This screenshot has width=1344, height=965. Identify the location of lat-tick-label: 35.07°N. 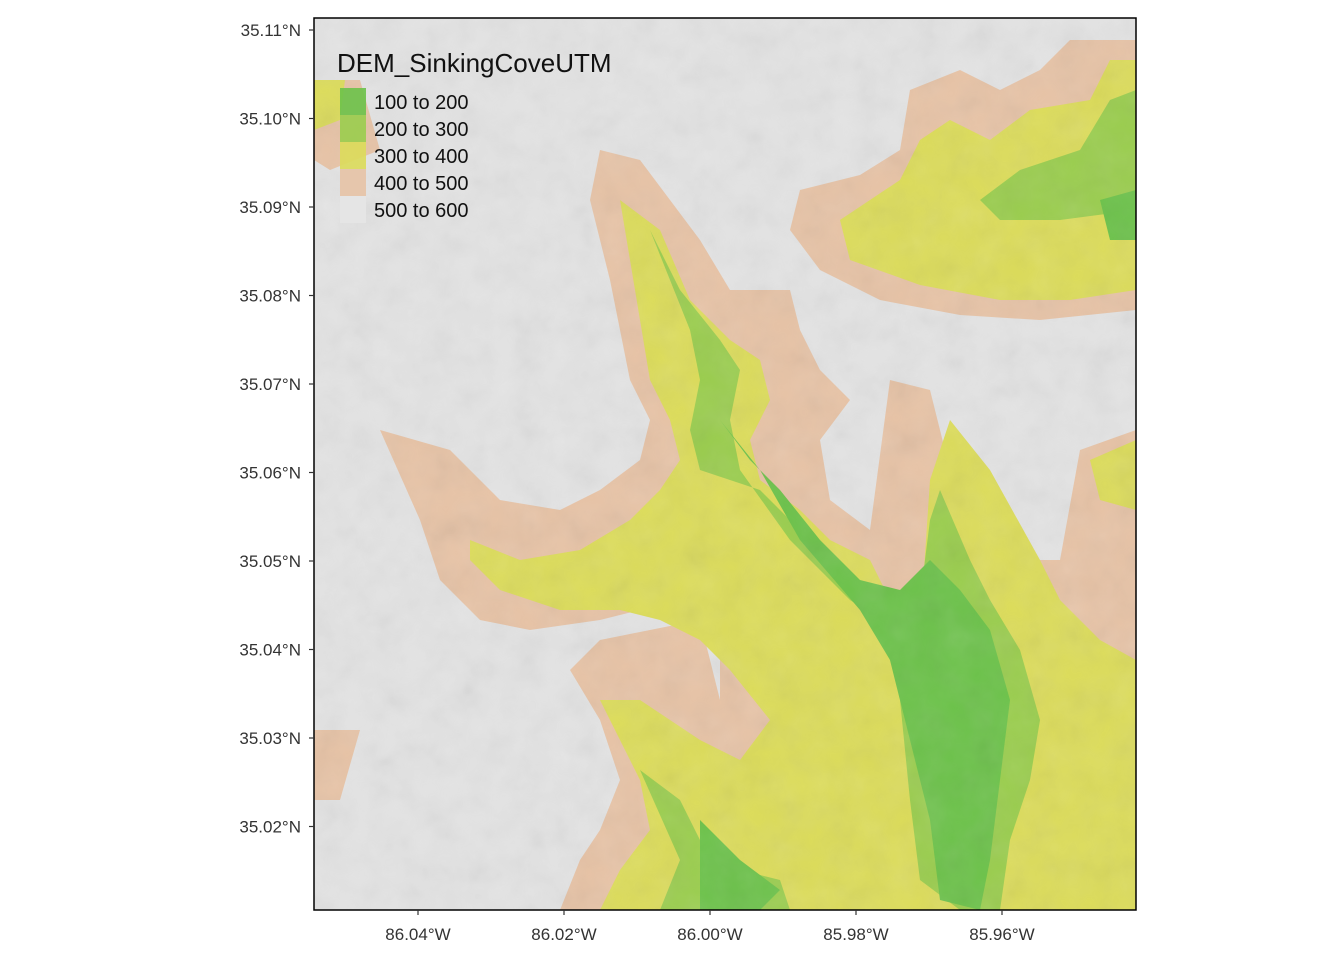
(270, 384).